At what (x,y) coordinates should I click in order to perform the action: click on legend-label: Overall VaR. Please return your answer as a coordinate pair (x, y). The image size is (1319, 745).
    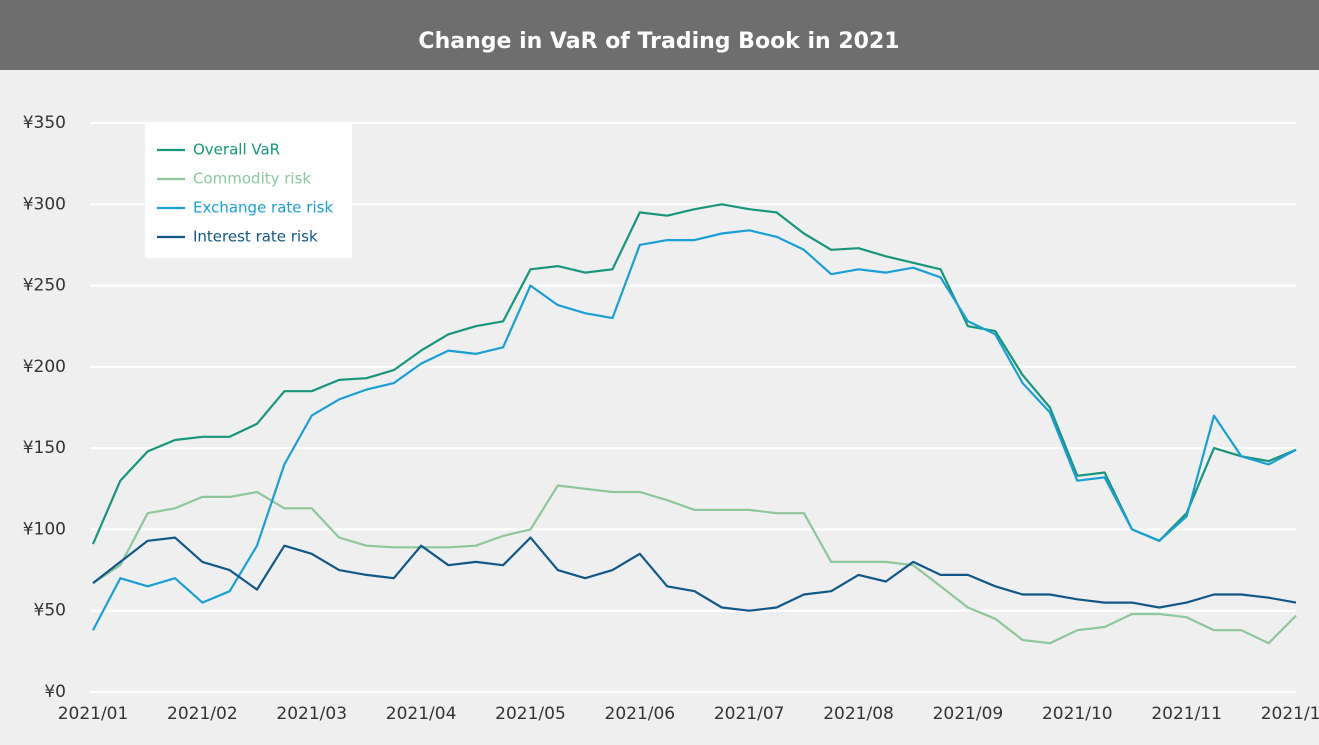
    Looking at the image, I should click on (236, 150).